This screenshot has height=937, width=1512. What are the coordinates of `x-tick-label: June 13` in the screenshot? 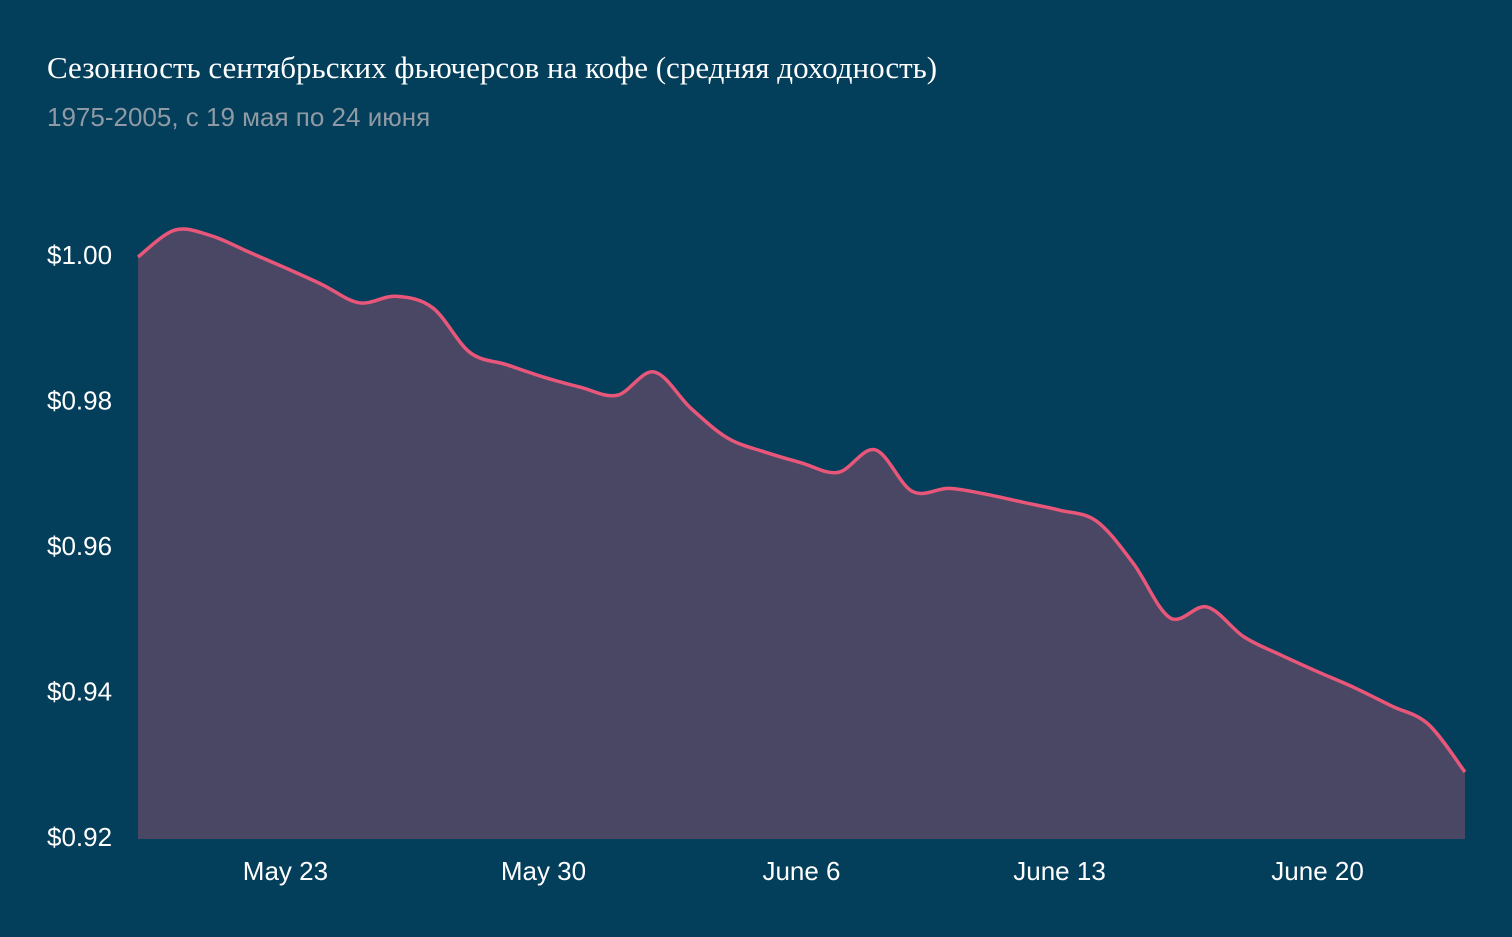 It's located at (1059, 871).